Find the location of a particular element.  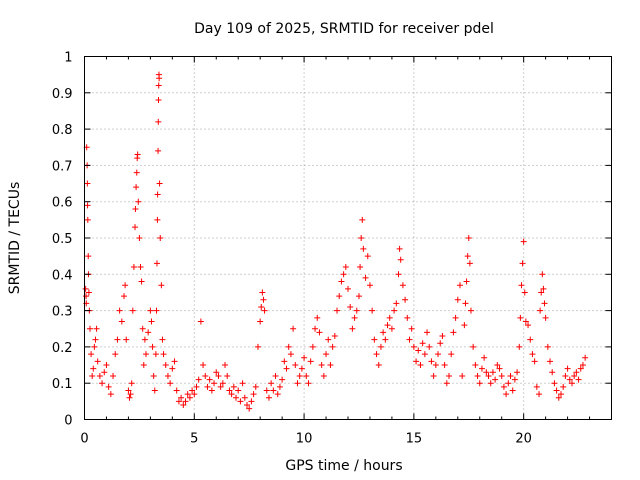

y-tick-label: 0.7 is located at coordinates (62, 166).